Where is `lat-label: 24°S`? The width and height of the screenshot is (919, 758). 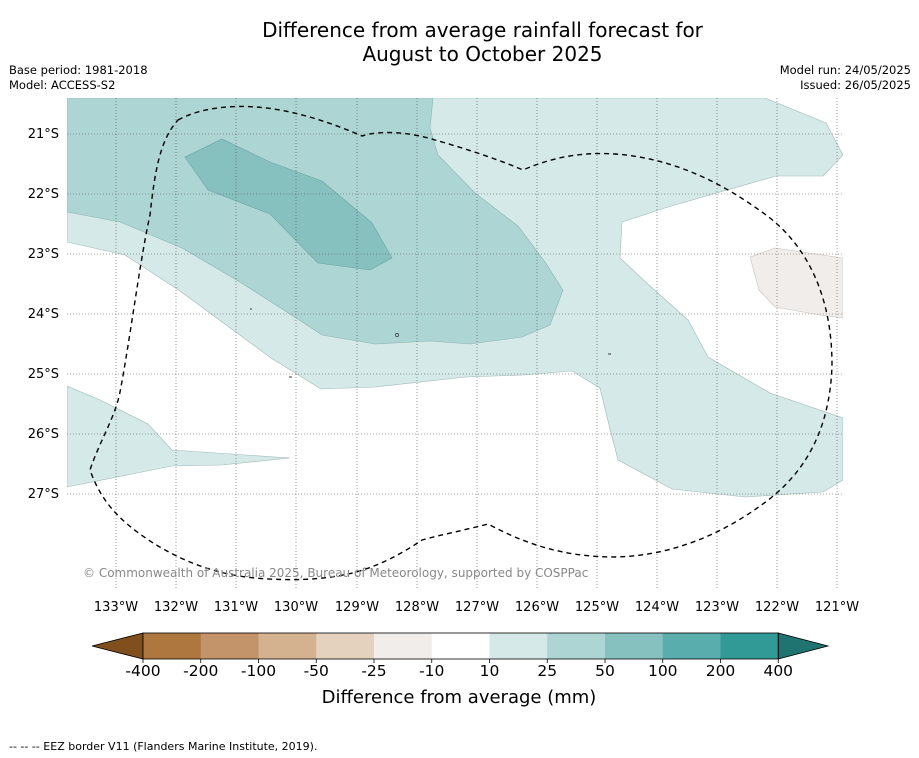
lat-label: 24°S is located at coordinates (43, 314).